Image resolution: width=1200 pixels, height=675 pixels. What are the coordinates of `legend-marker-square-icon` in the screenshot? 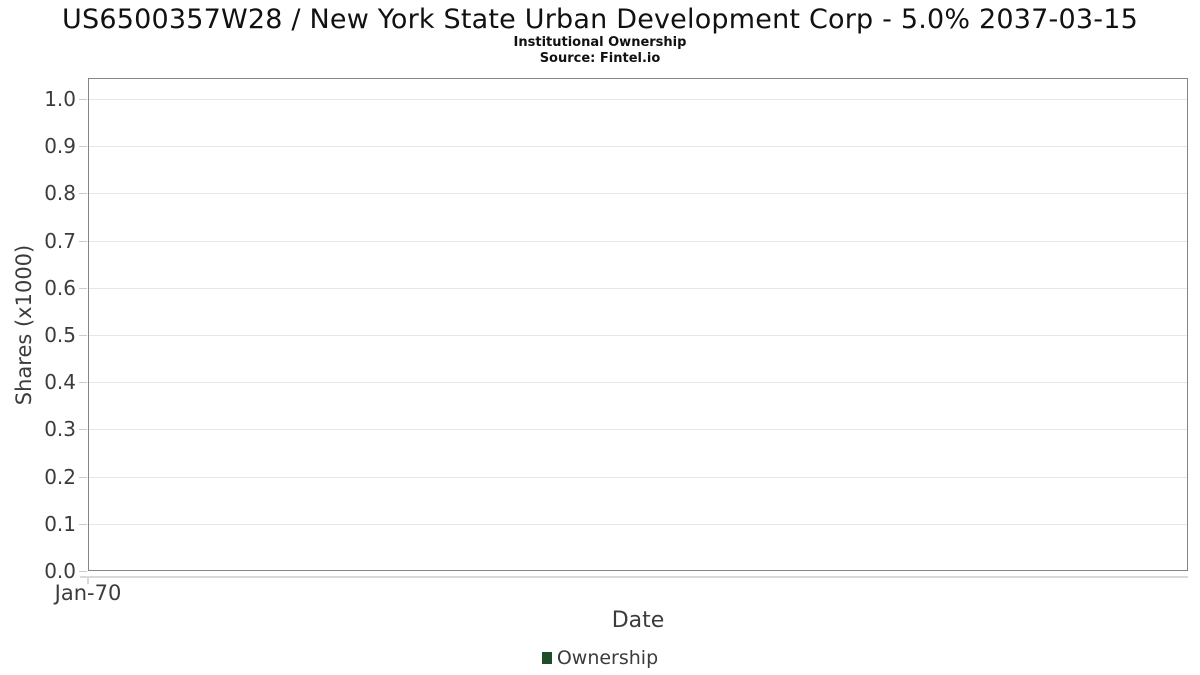 It's located at (546, 658).